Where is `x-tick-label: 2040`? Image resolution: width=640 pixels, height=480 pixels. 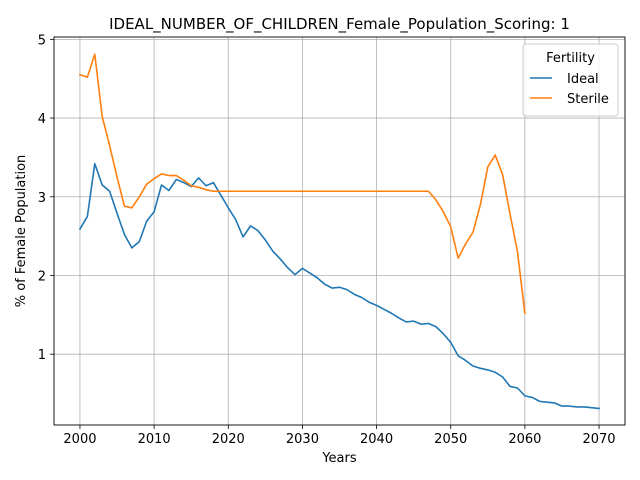 x-tick-label: 2040 is located at coordinates (376, 439).